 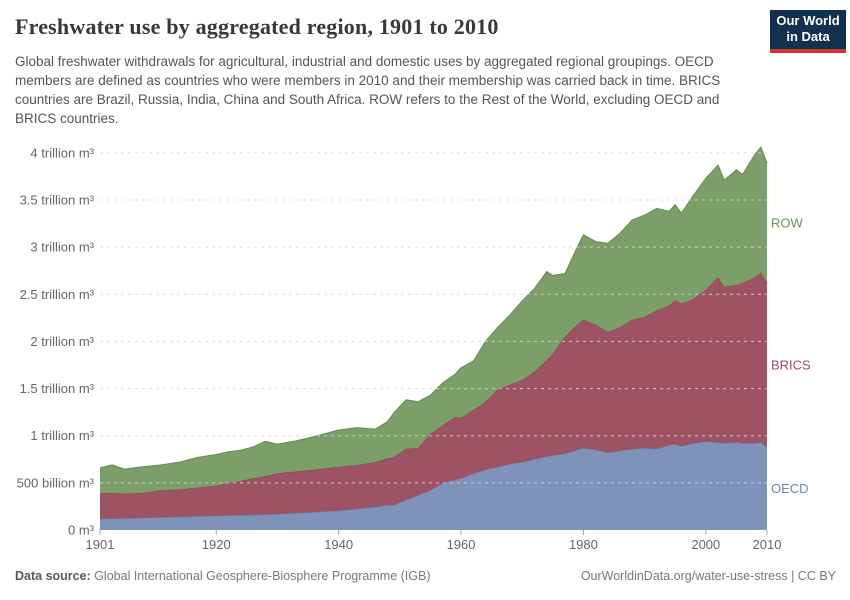 What do you see at coordinates (56, 482) in the screenshot?
I see `y-axis-tick-label: 500 billion m³` at bounding box center [56, 482].